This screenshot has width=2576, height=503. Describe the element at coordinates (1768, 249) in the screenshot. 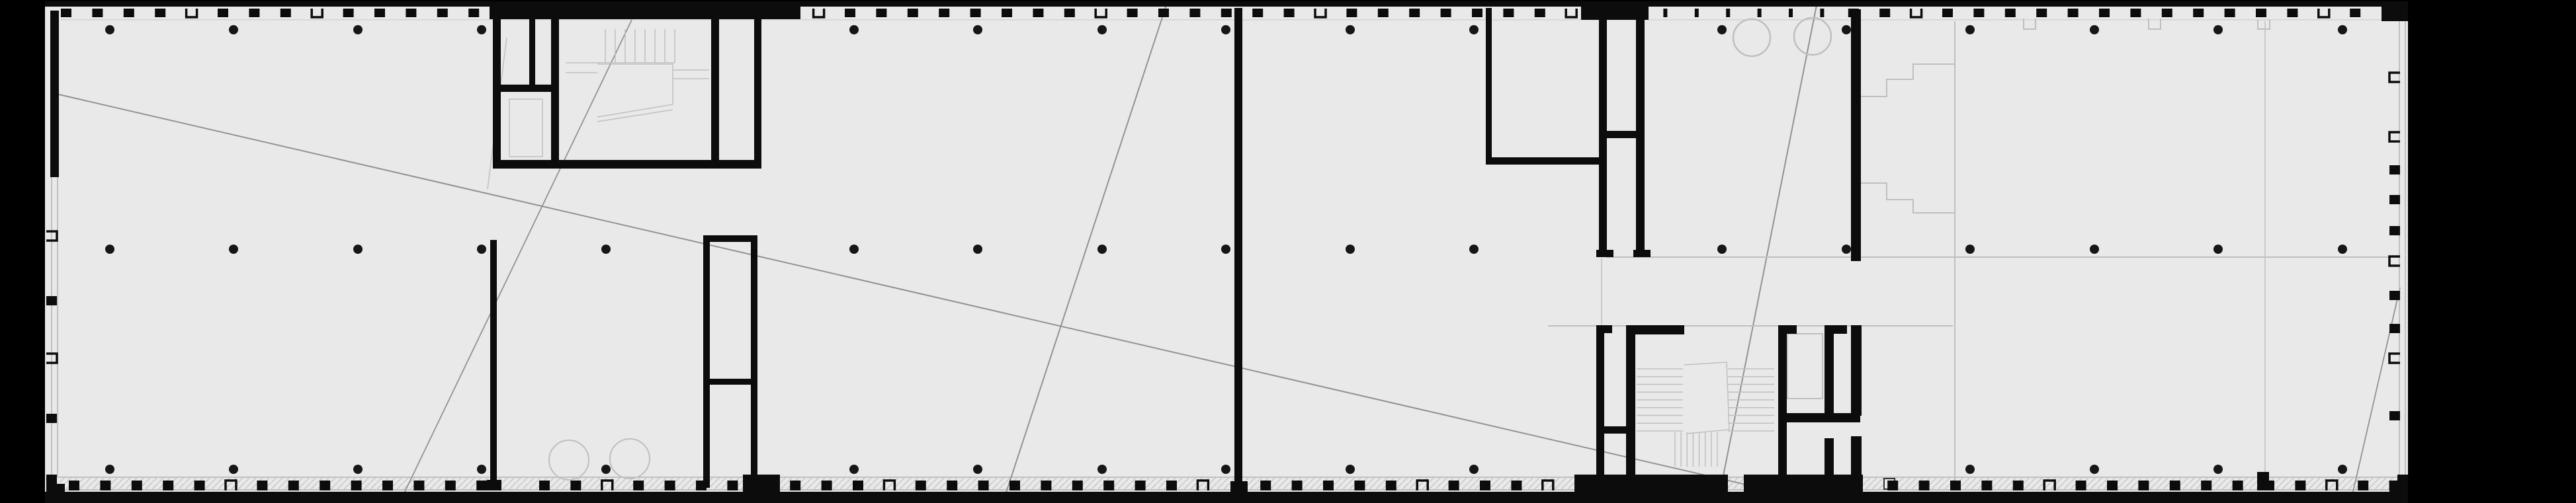

I see `construction-line-steep-right` at that location.